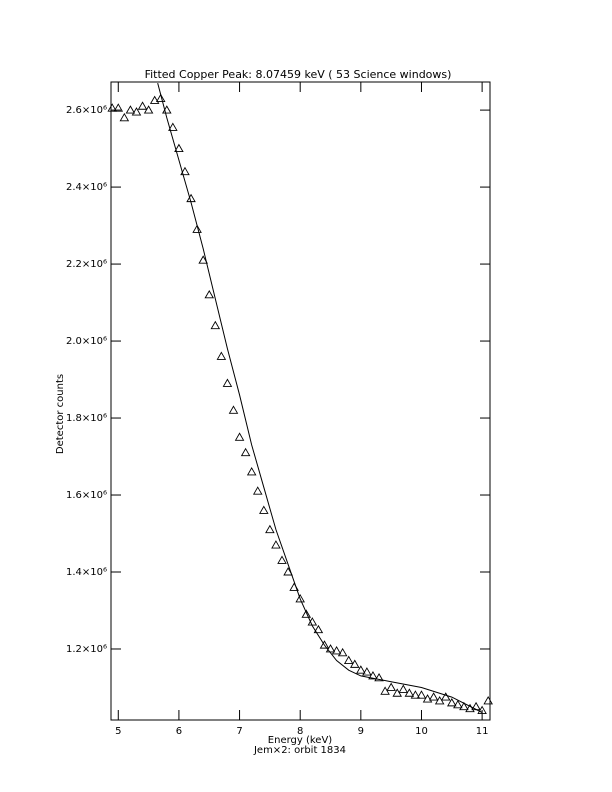  I want to click on x-tick-label: 6, so click(179, 731).